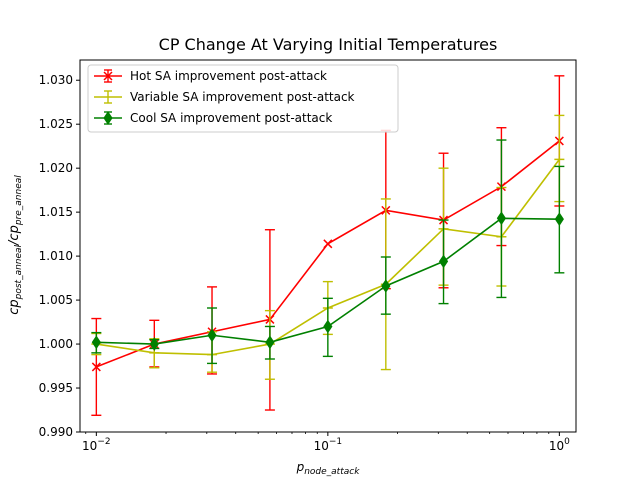 The width and height of the screenshot is (640, 480). Describe the element at coordinates (56, 300) in the screenshot. I see `y-tick-label: 1.005` at that location.